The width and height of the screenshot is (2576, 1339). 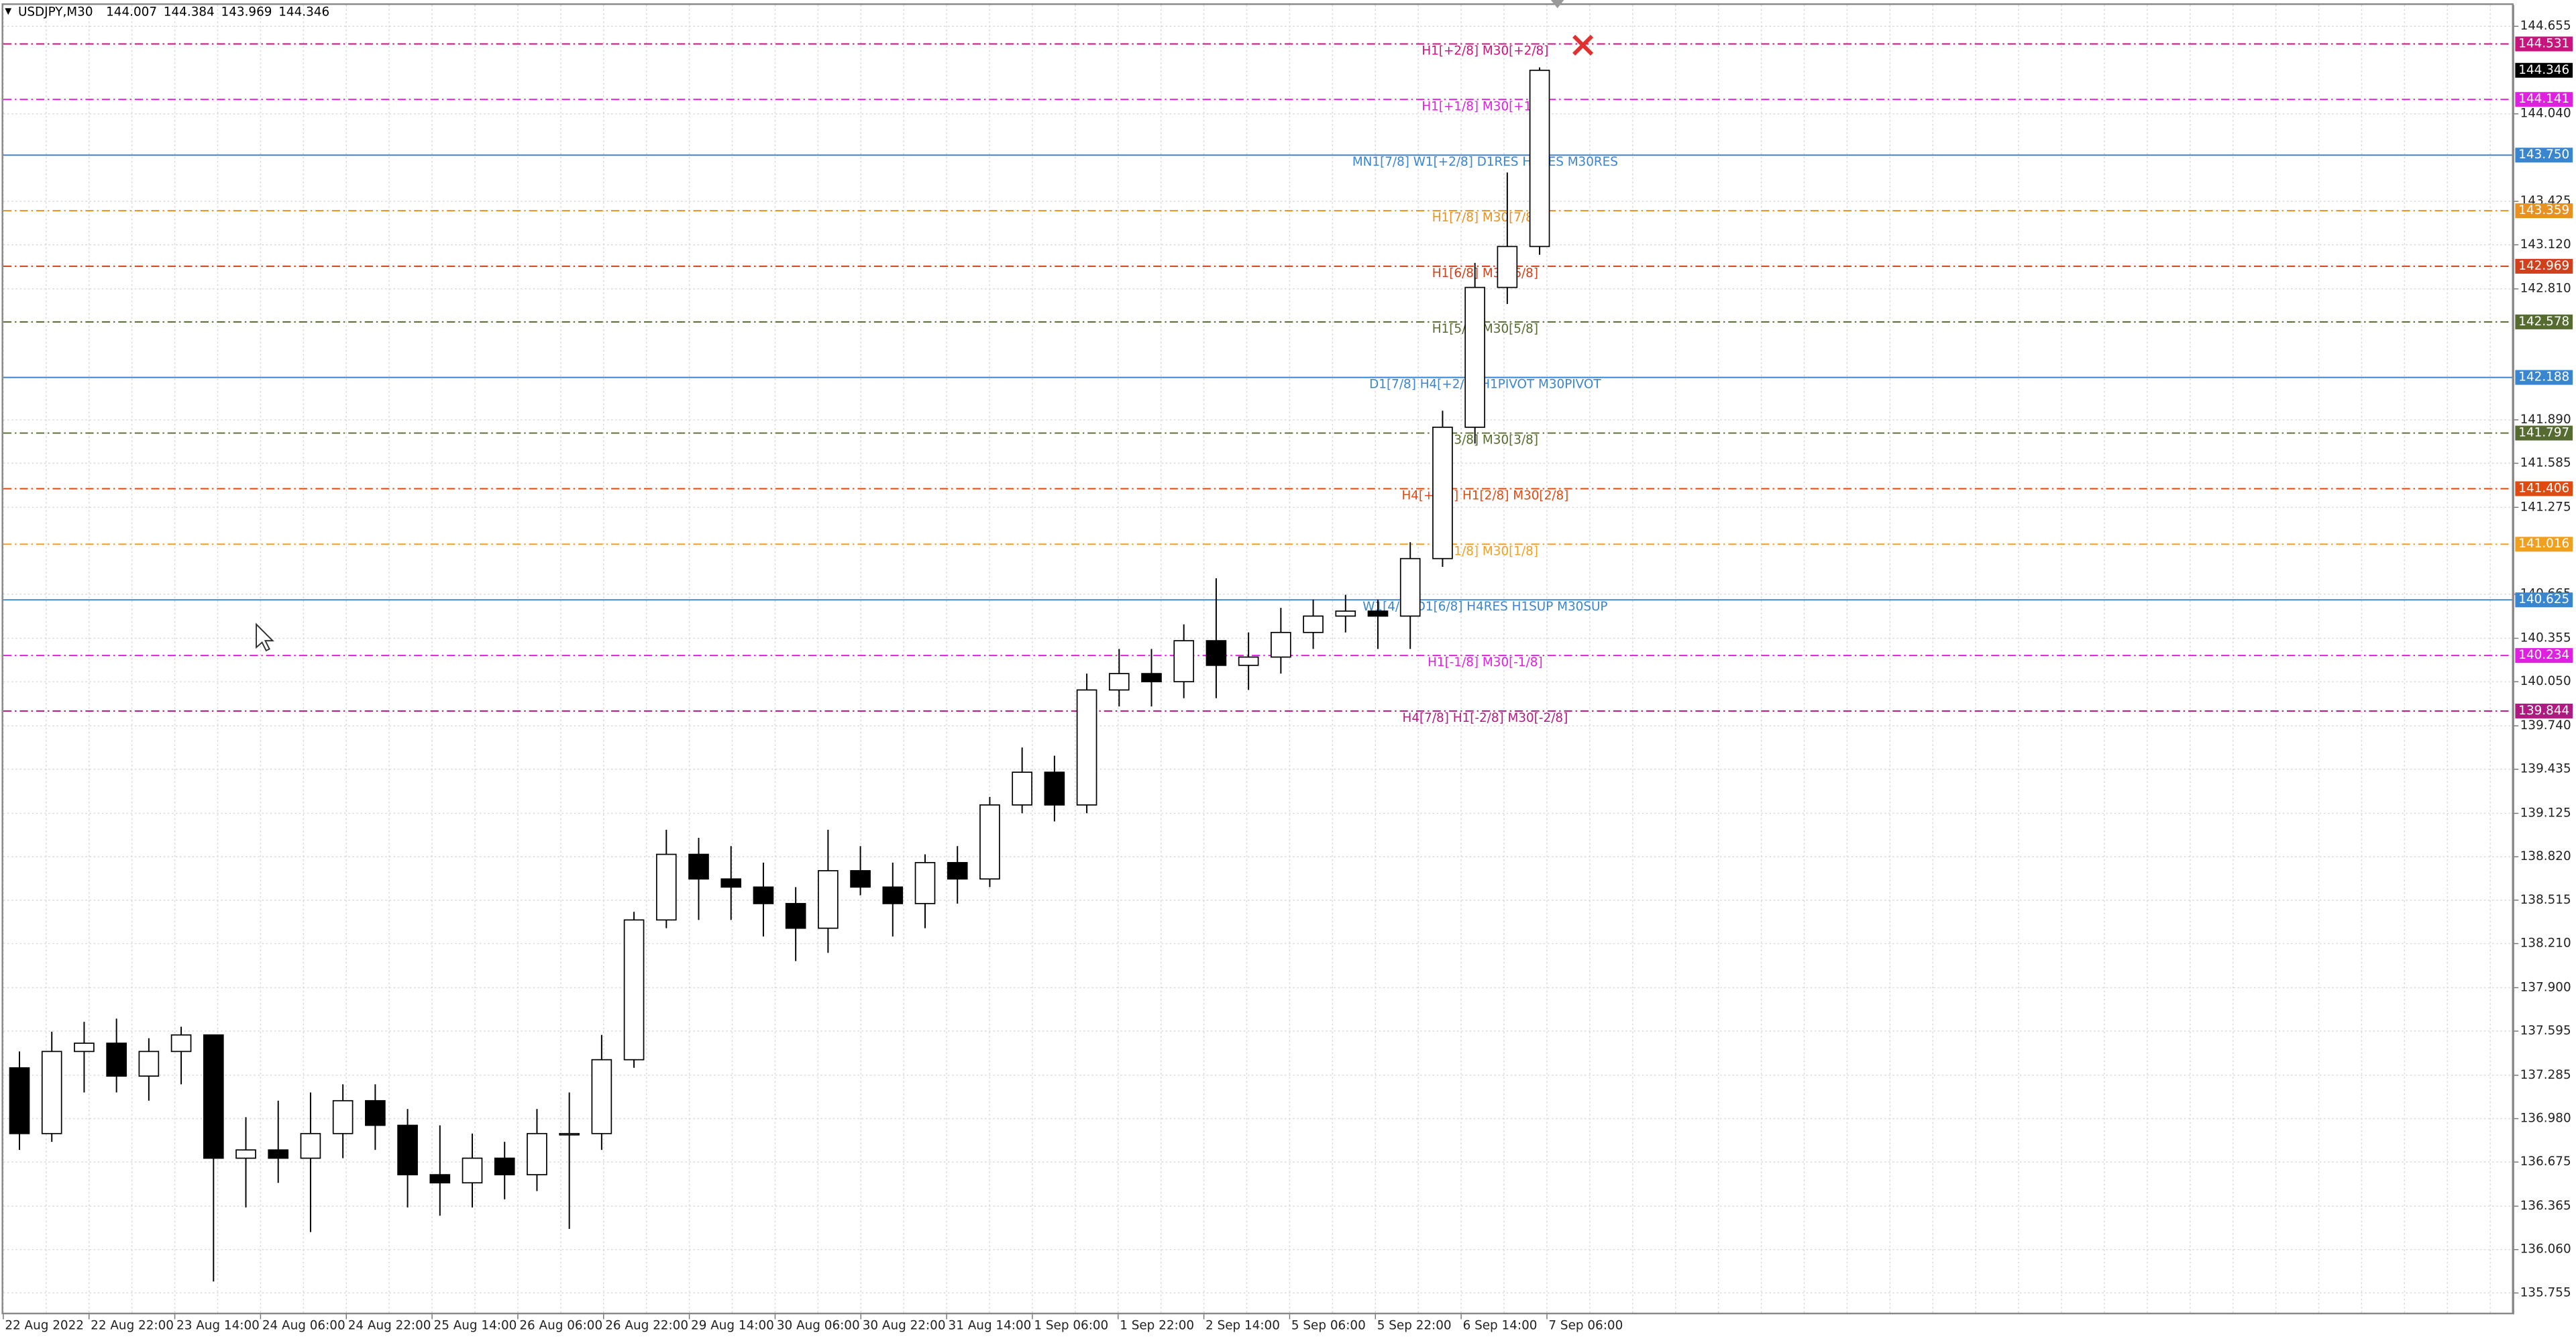 What do you see at coordinates (265, 637) in the screenshot?
I see `mouse-cursor` at bounding box center [265, 637].